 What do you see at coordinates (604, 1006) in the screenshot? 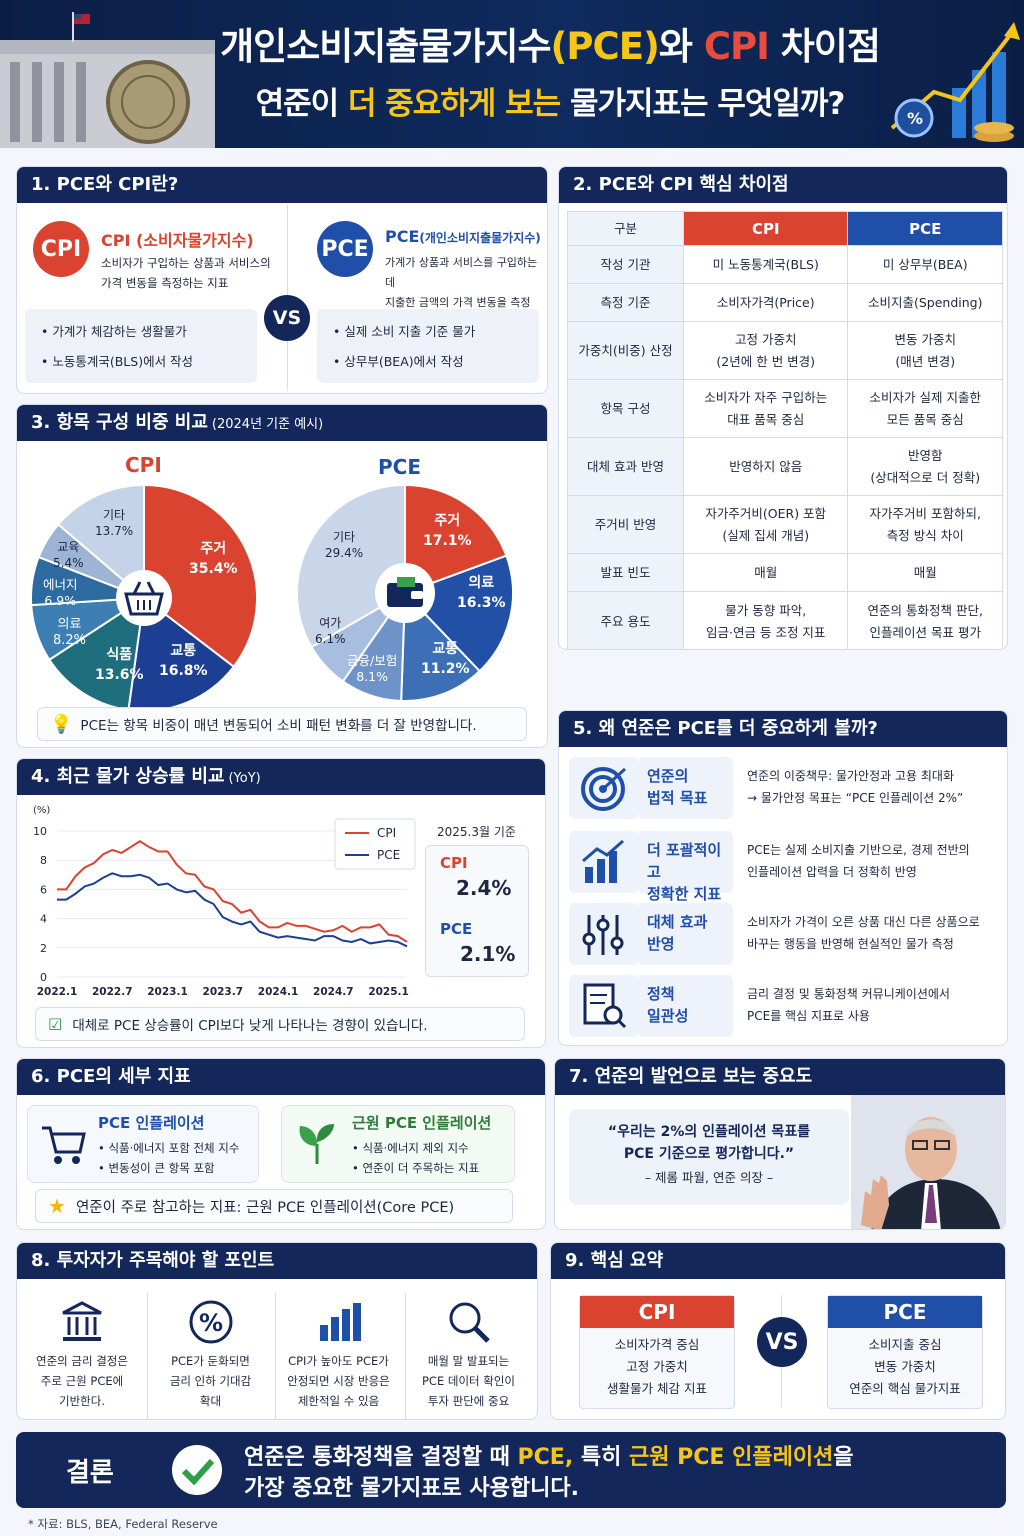
I see `document-search-icon` at bounding box center [604, 1006].